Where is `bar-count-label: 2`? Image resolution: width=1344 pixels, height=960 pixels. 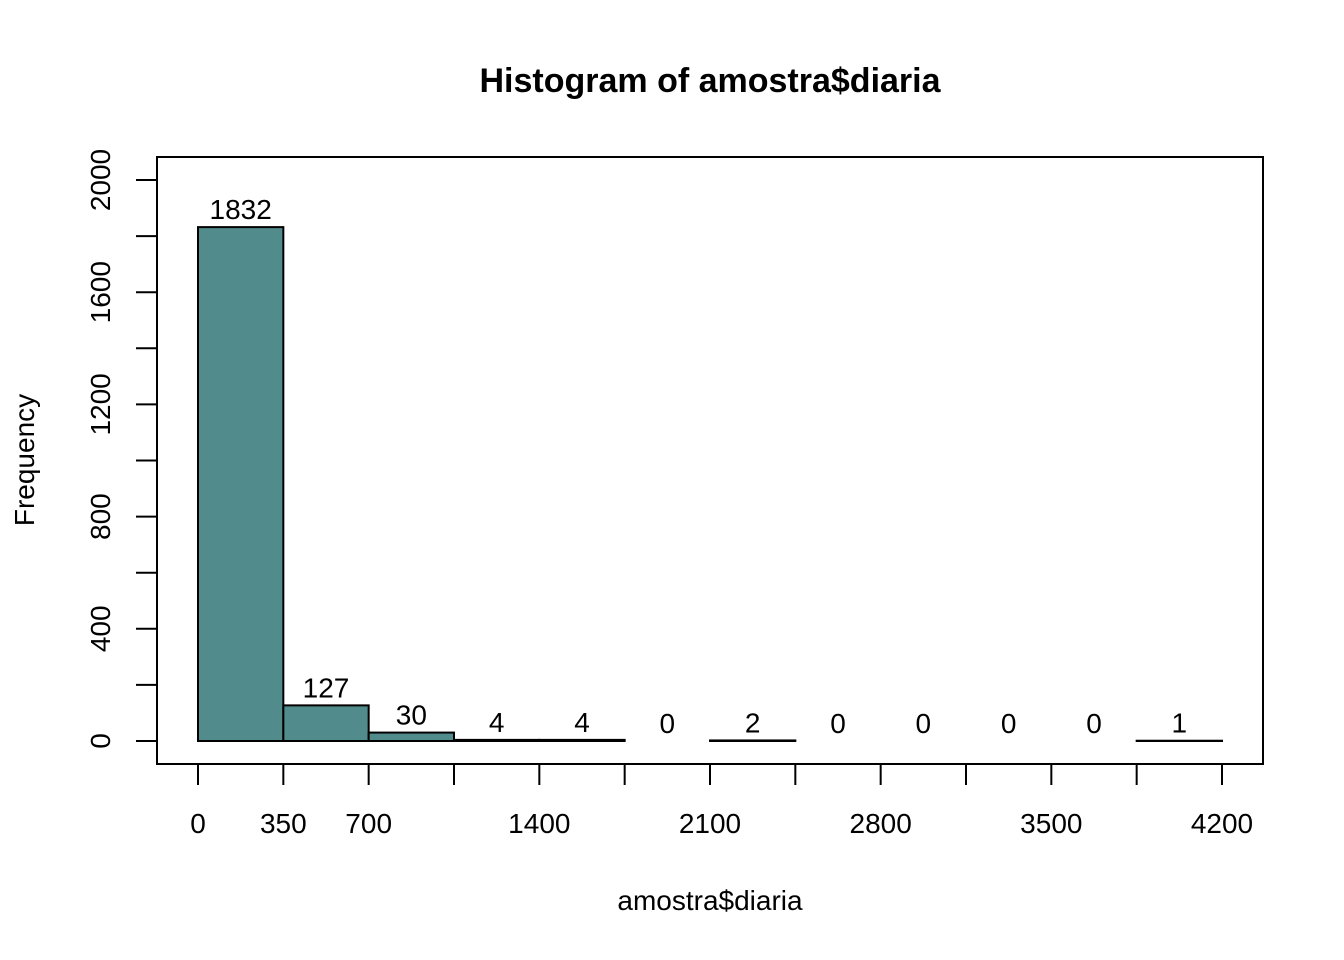
bar-count-label: 2 is located at coordinates (753, 722).